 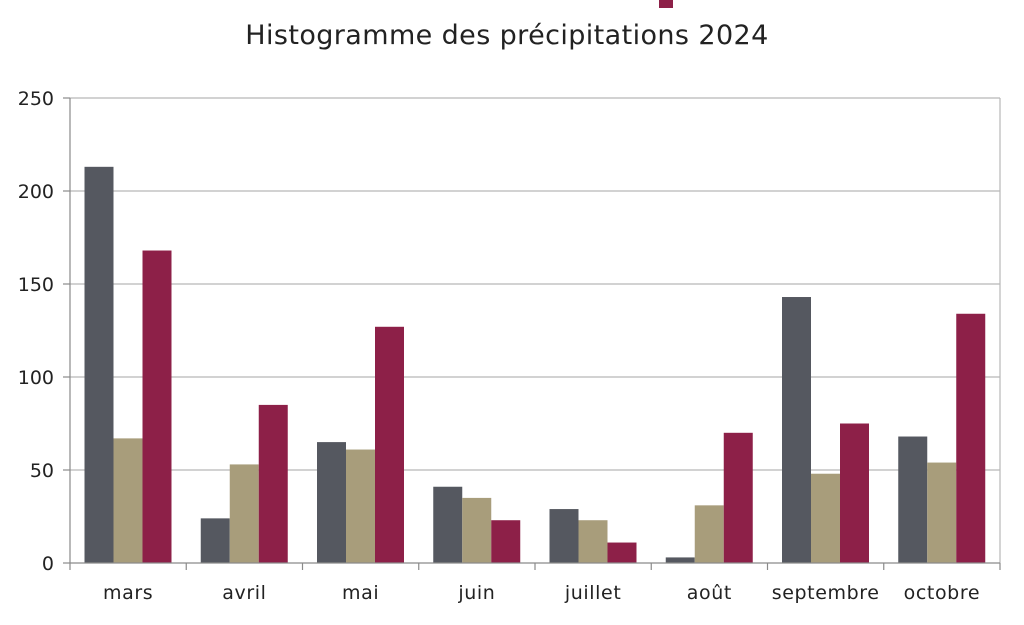 I want to click on bar-mars-s1, so click(x=99, y=364).